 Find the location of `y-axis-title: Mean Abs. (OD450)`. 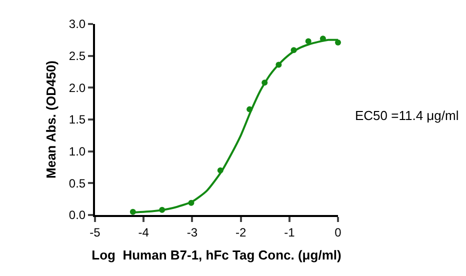

y-axis-title: Mean Abs. (OD450) is located at coordinates (50, 119).